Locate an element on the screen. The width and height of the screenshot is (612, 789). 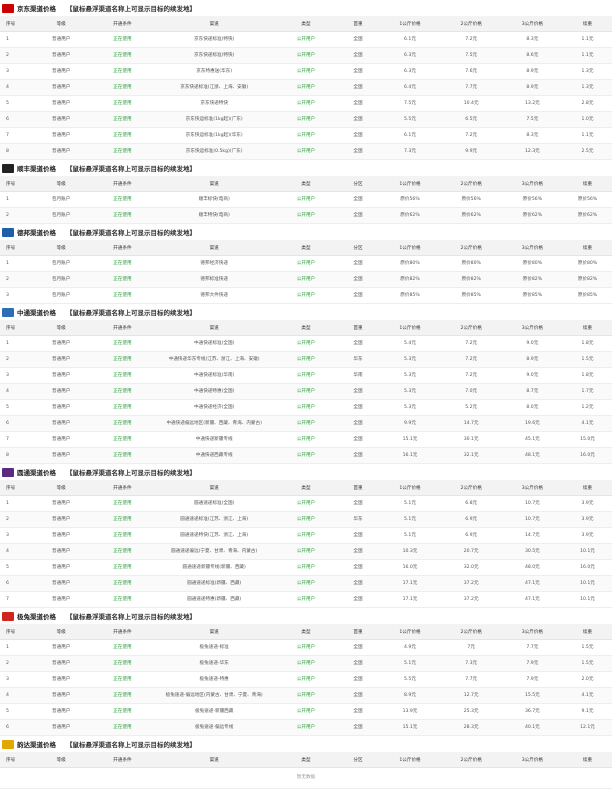
cell: 原价80% is located at coordinates (587, 263).